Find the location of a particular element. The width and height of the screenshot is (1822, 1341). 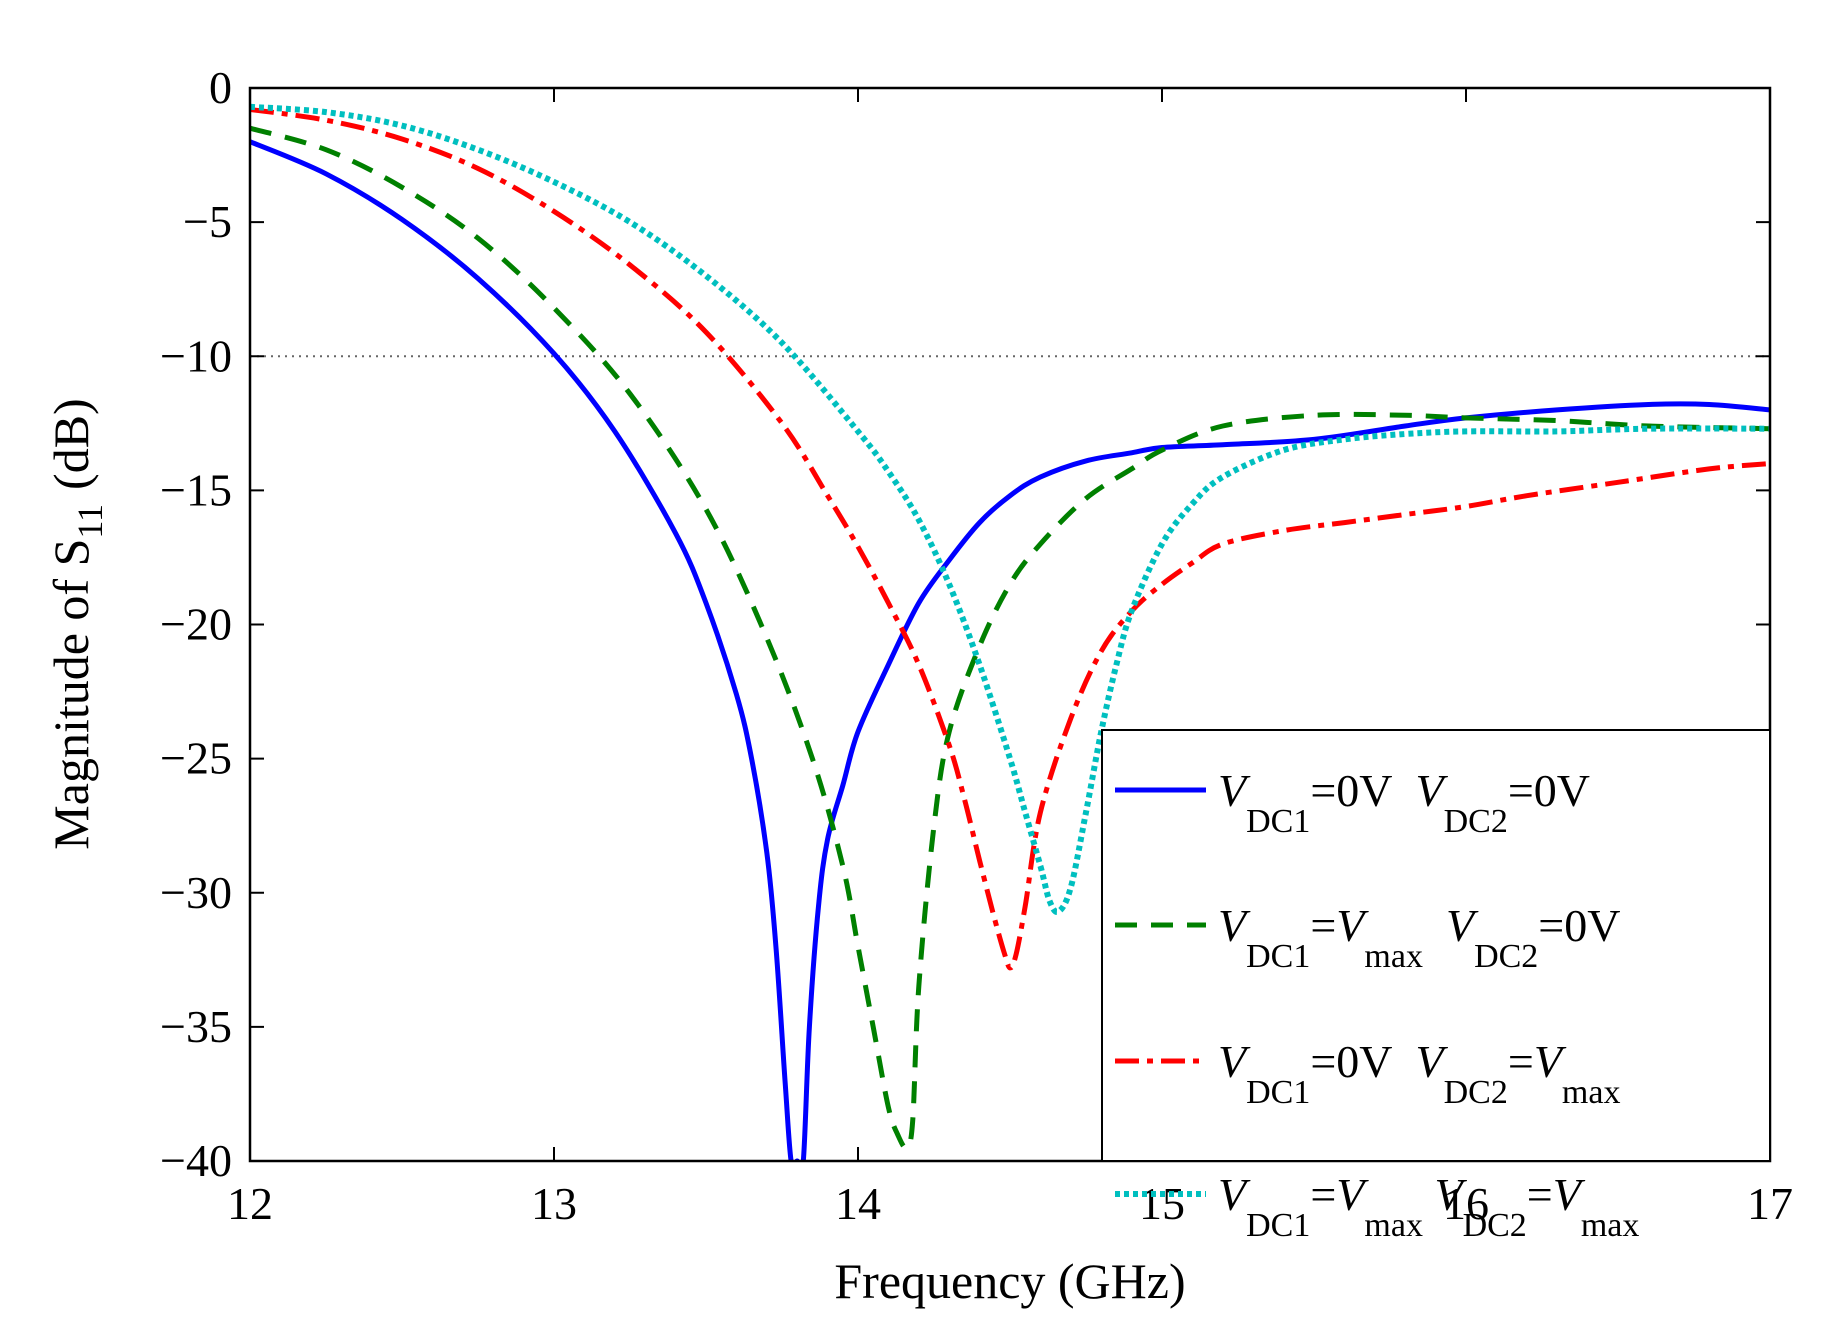

x-tick-label: 17 is located at coordinates (1770, 1203).